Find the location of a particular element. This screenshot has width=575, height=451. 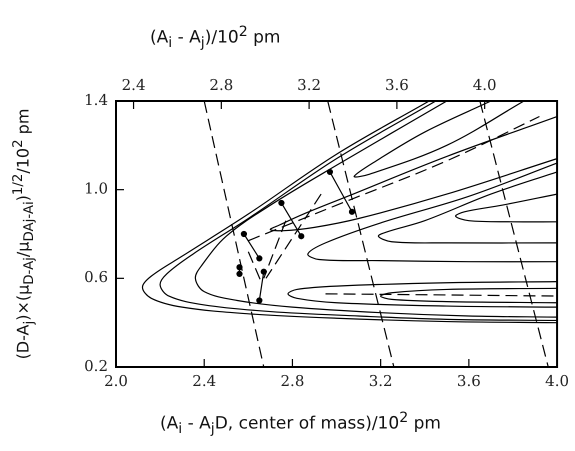

x2-tick-label: 2.4 is located at coordinates (134, 85).